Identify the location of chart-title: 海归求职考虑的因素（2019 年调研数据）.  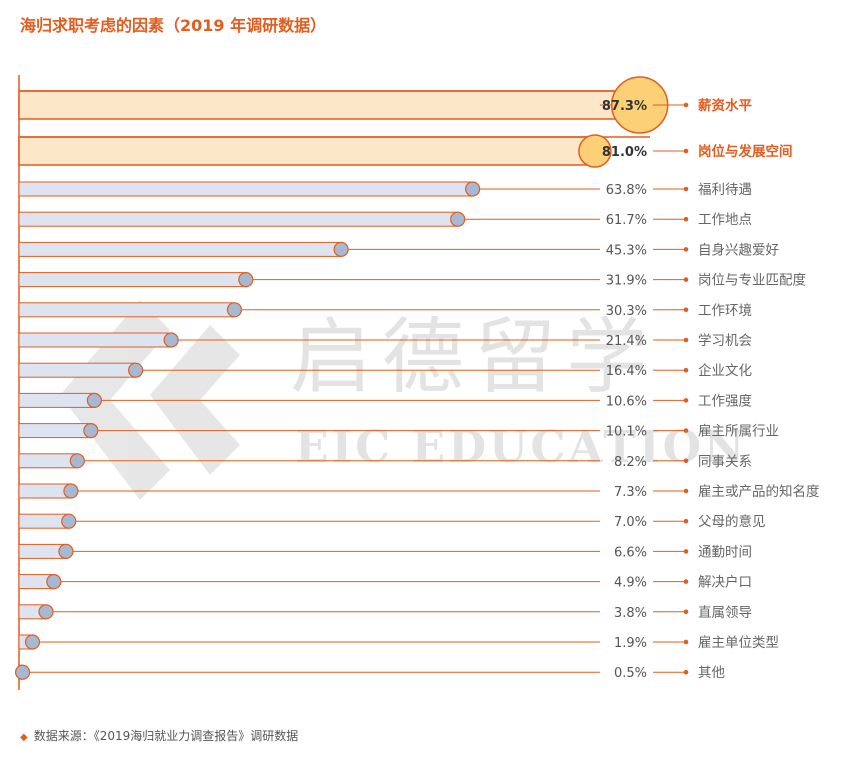
(173, 25).